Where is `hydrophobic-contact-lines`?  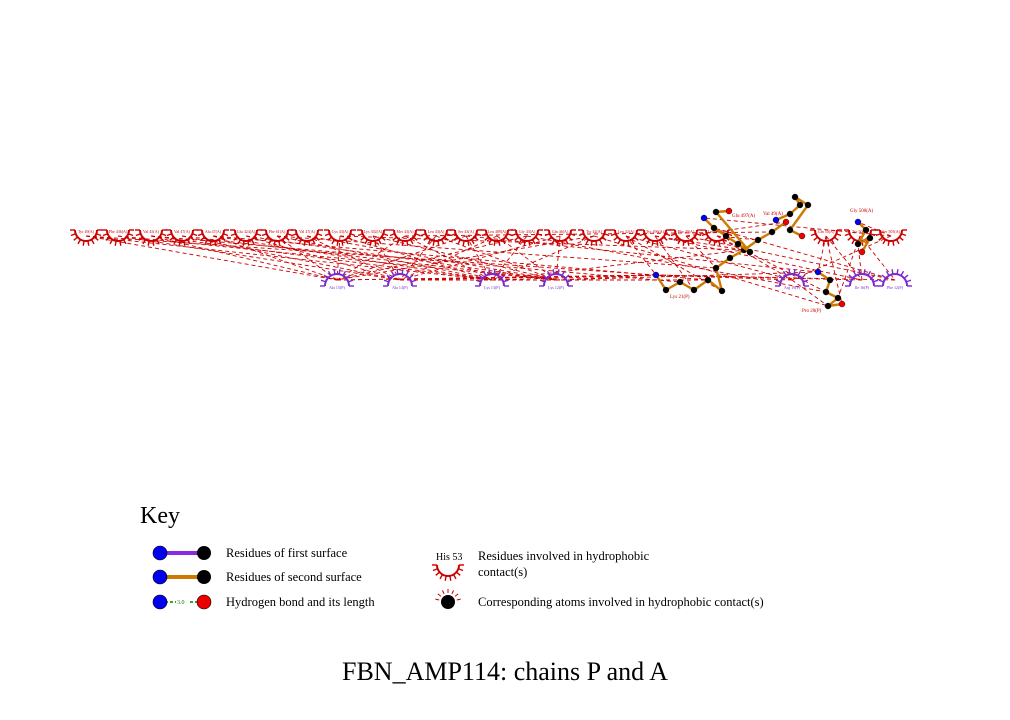 hydrophobic-contact-lines is located at coordinates (490, 262).